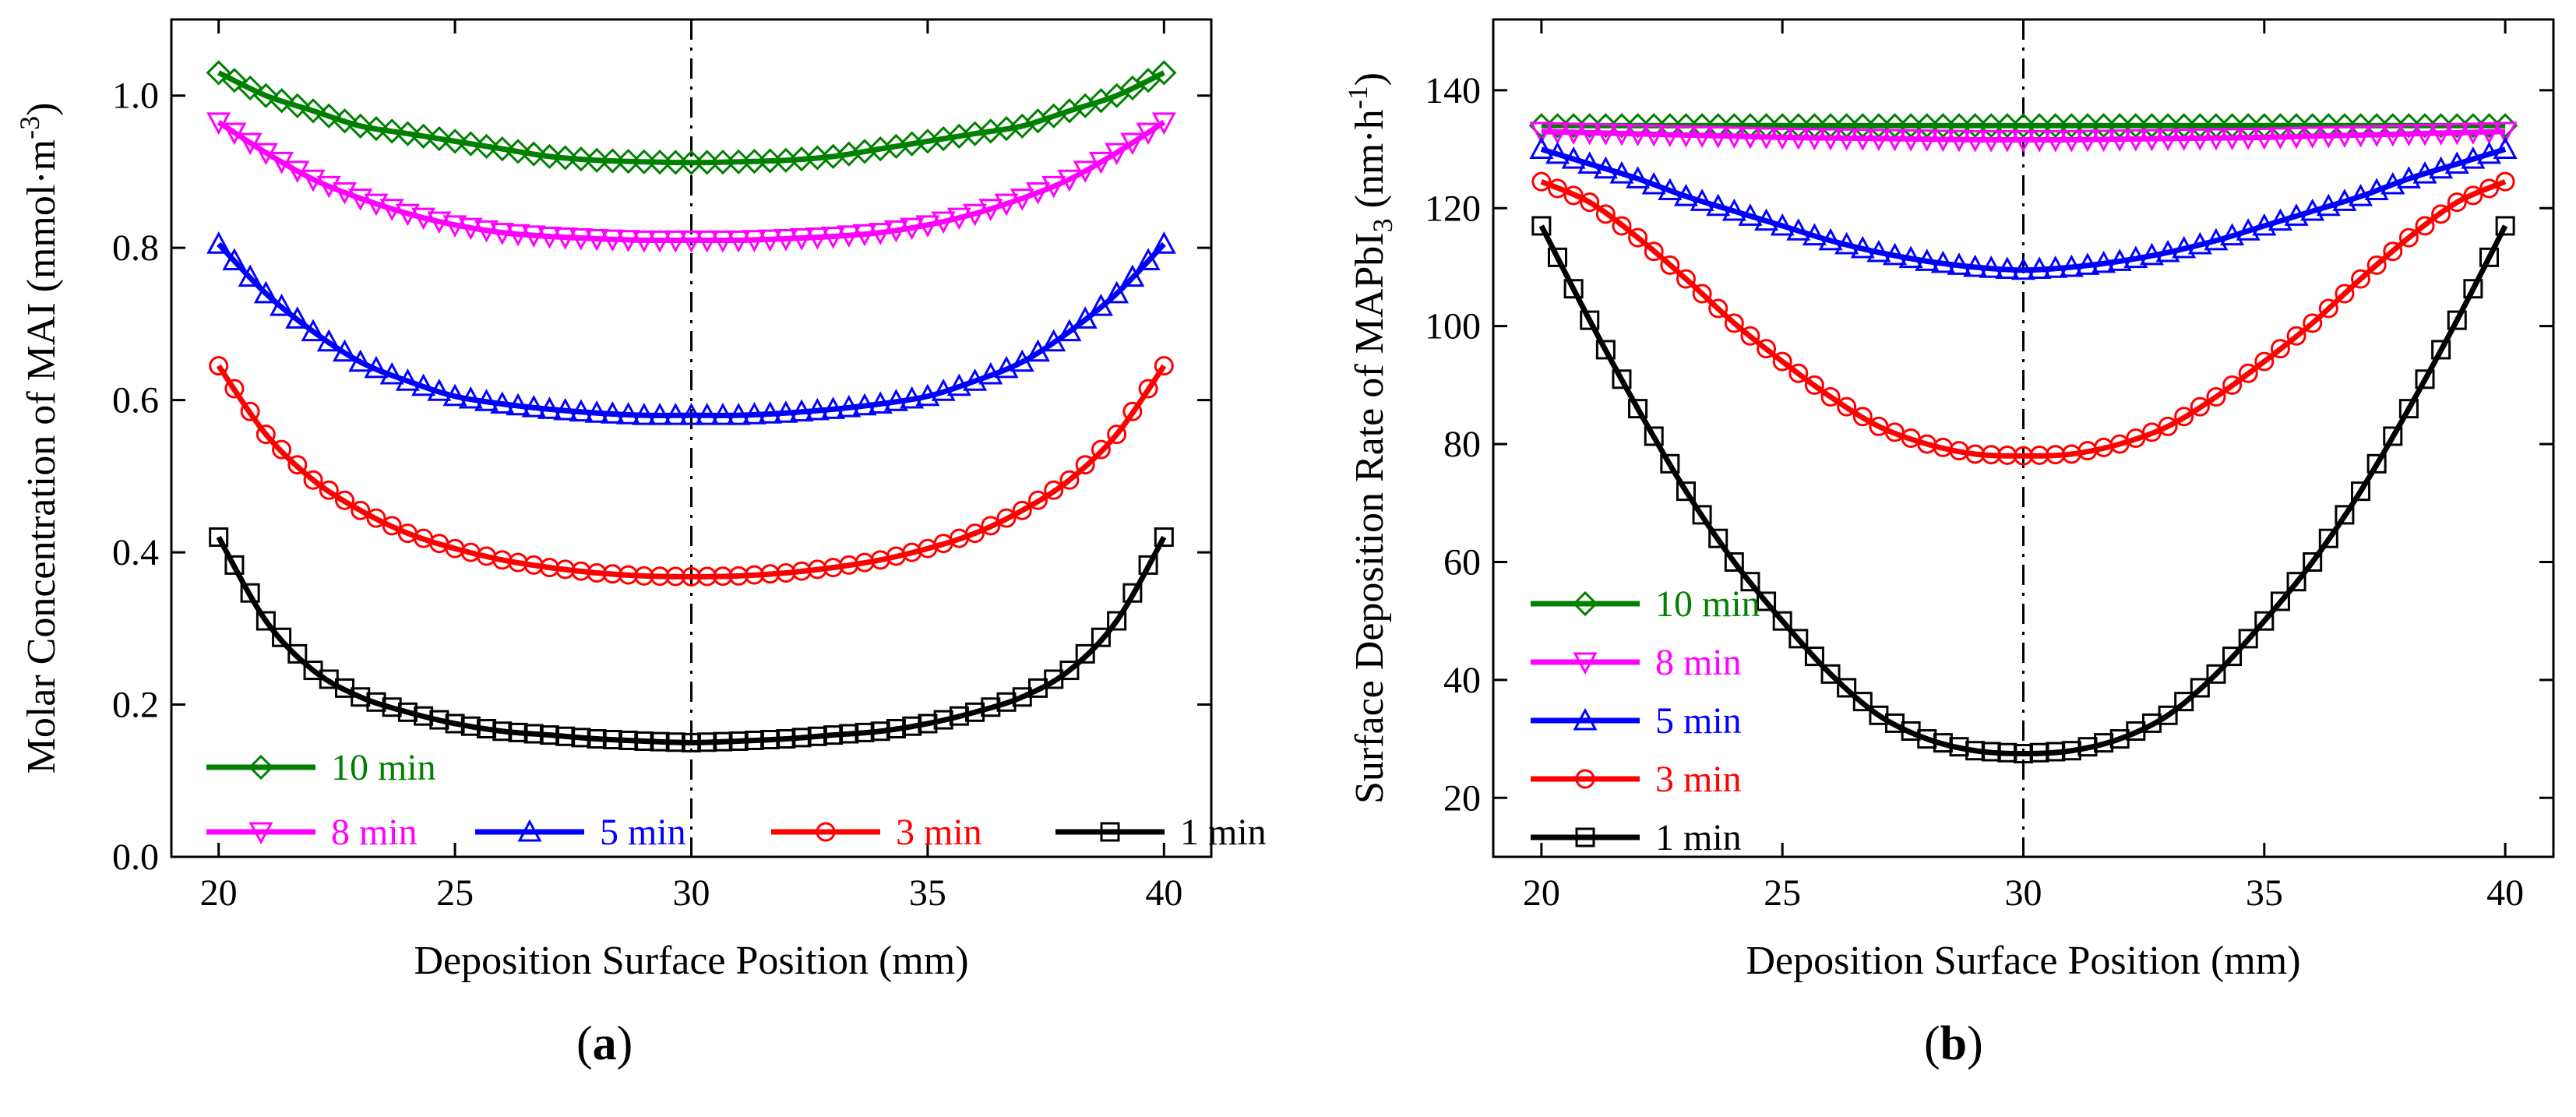 Image resolution: width=2576 pixels, height=1117 pixels. I want to click on series-8-min, so click(2023, 137).